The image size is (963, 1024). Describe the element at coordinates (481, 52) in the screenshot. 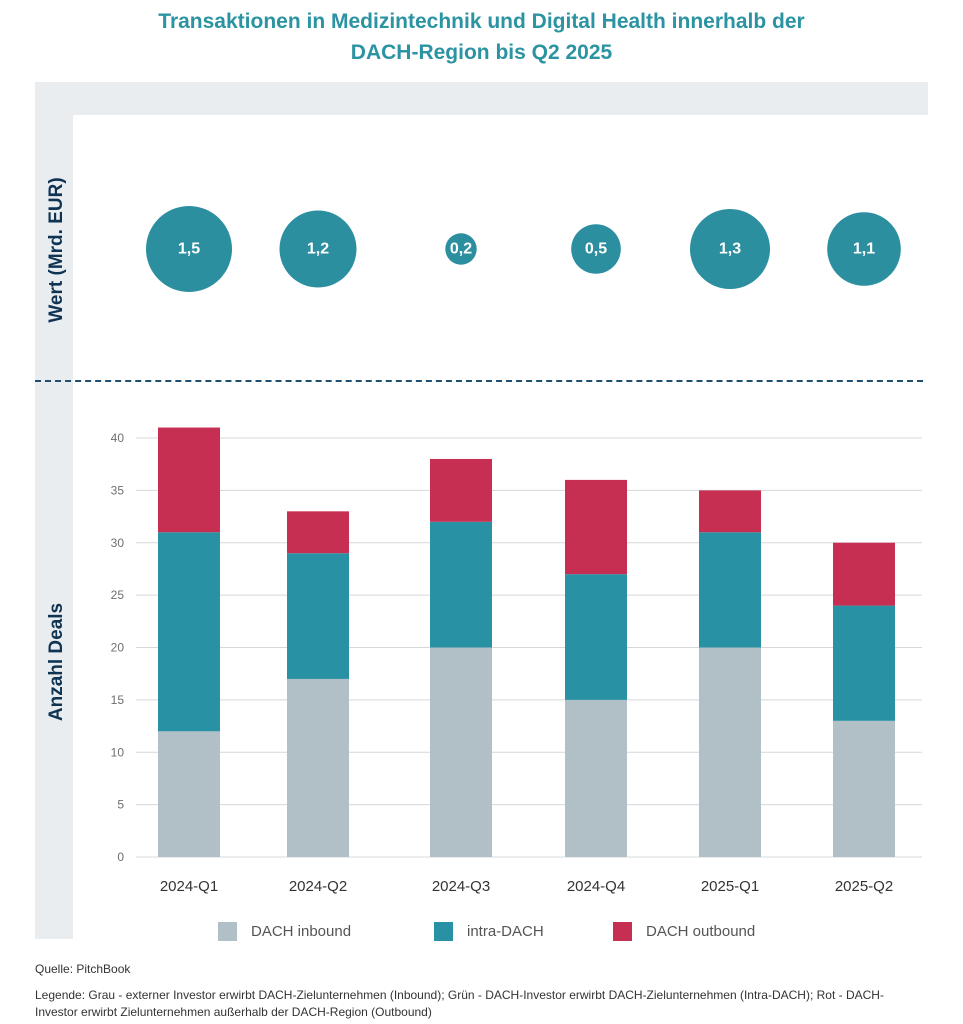

I see `chart-title-line-2: DACH-Region bis Q2 2025` at that location.